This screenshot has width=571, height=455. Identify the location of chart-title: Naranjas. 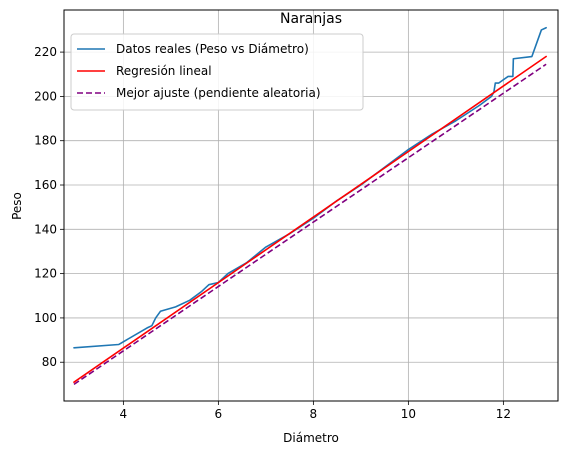
(311, 19).